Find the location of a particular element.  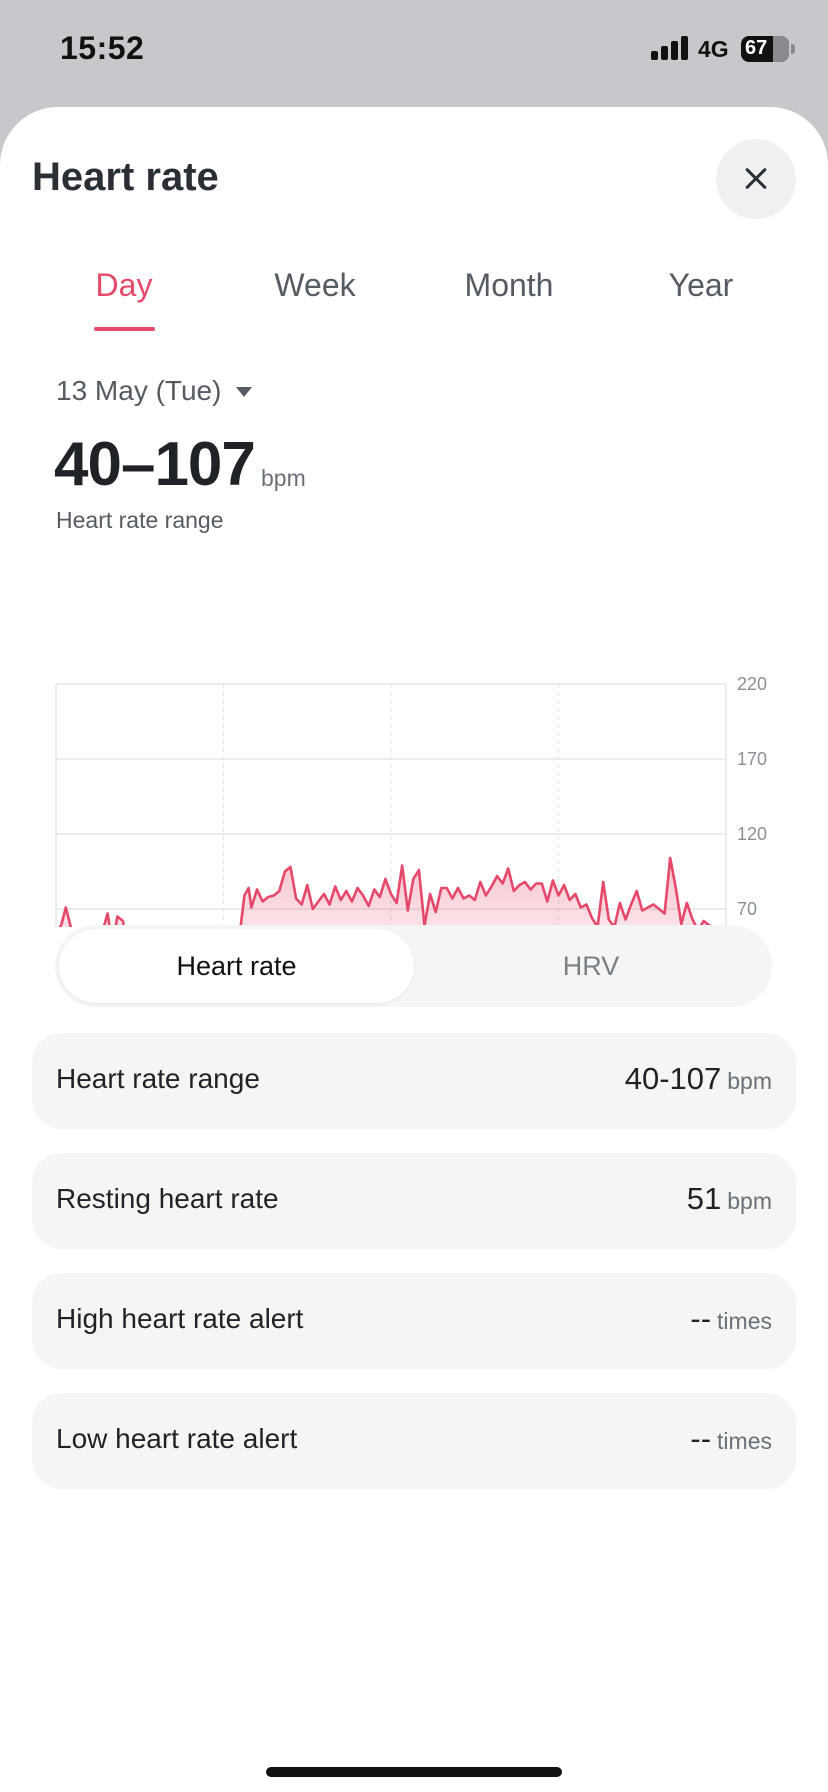

tab-year: Year is located at coordinates (701, 285).